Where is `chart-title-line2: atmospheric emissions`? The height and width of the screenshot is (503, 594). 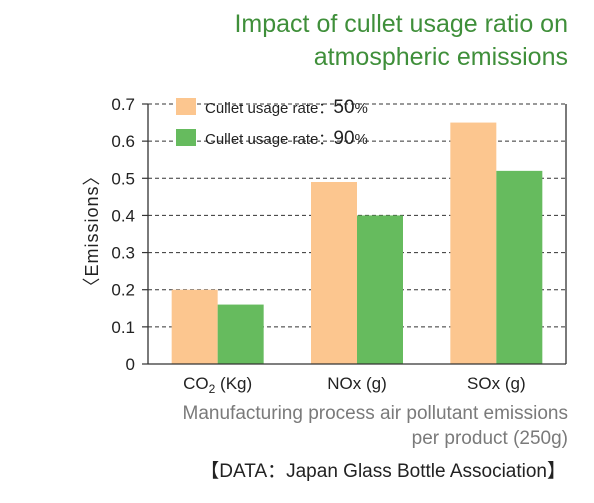
chart-title-line2: atmospheric emissions is located at coordinates (440, 57).